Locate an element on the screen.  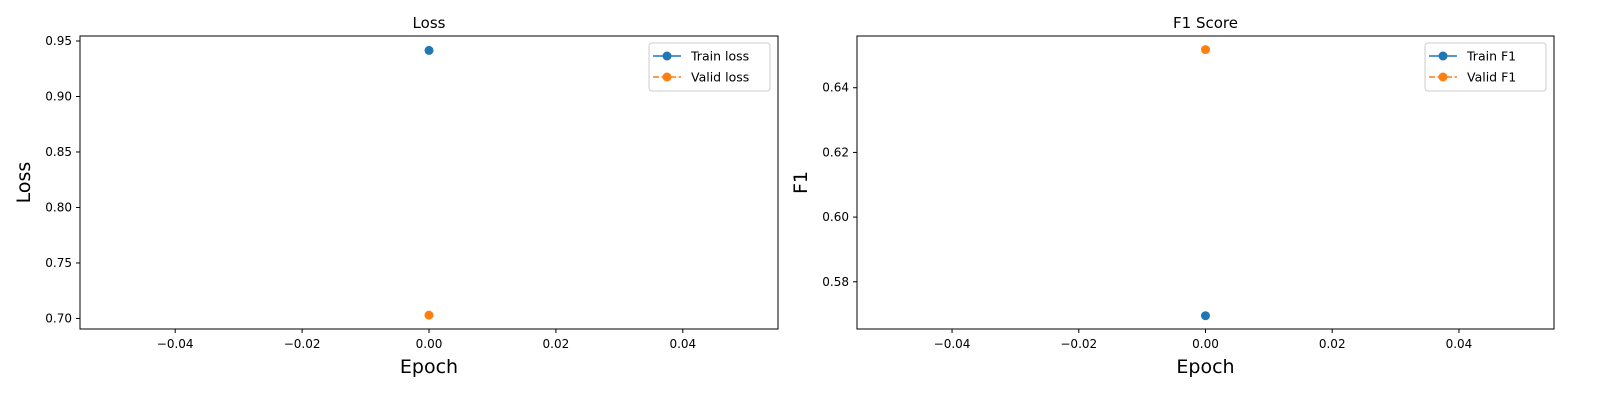
chart-2-y-tick-label: 0.60 is located at coordinates (835, 217).